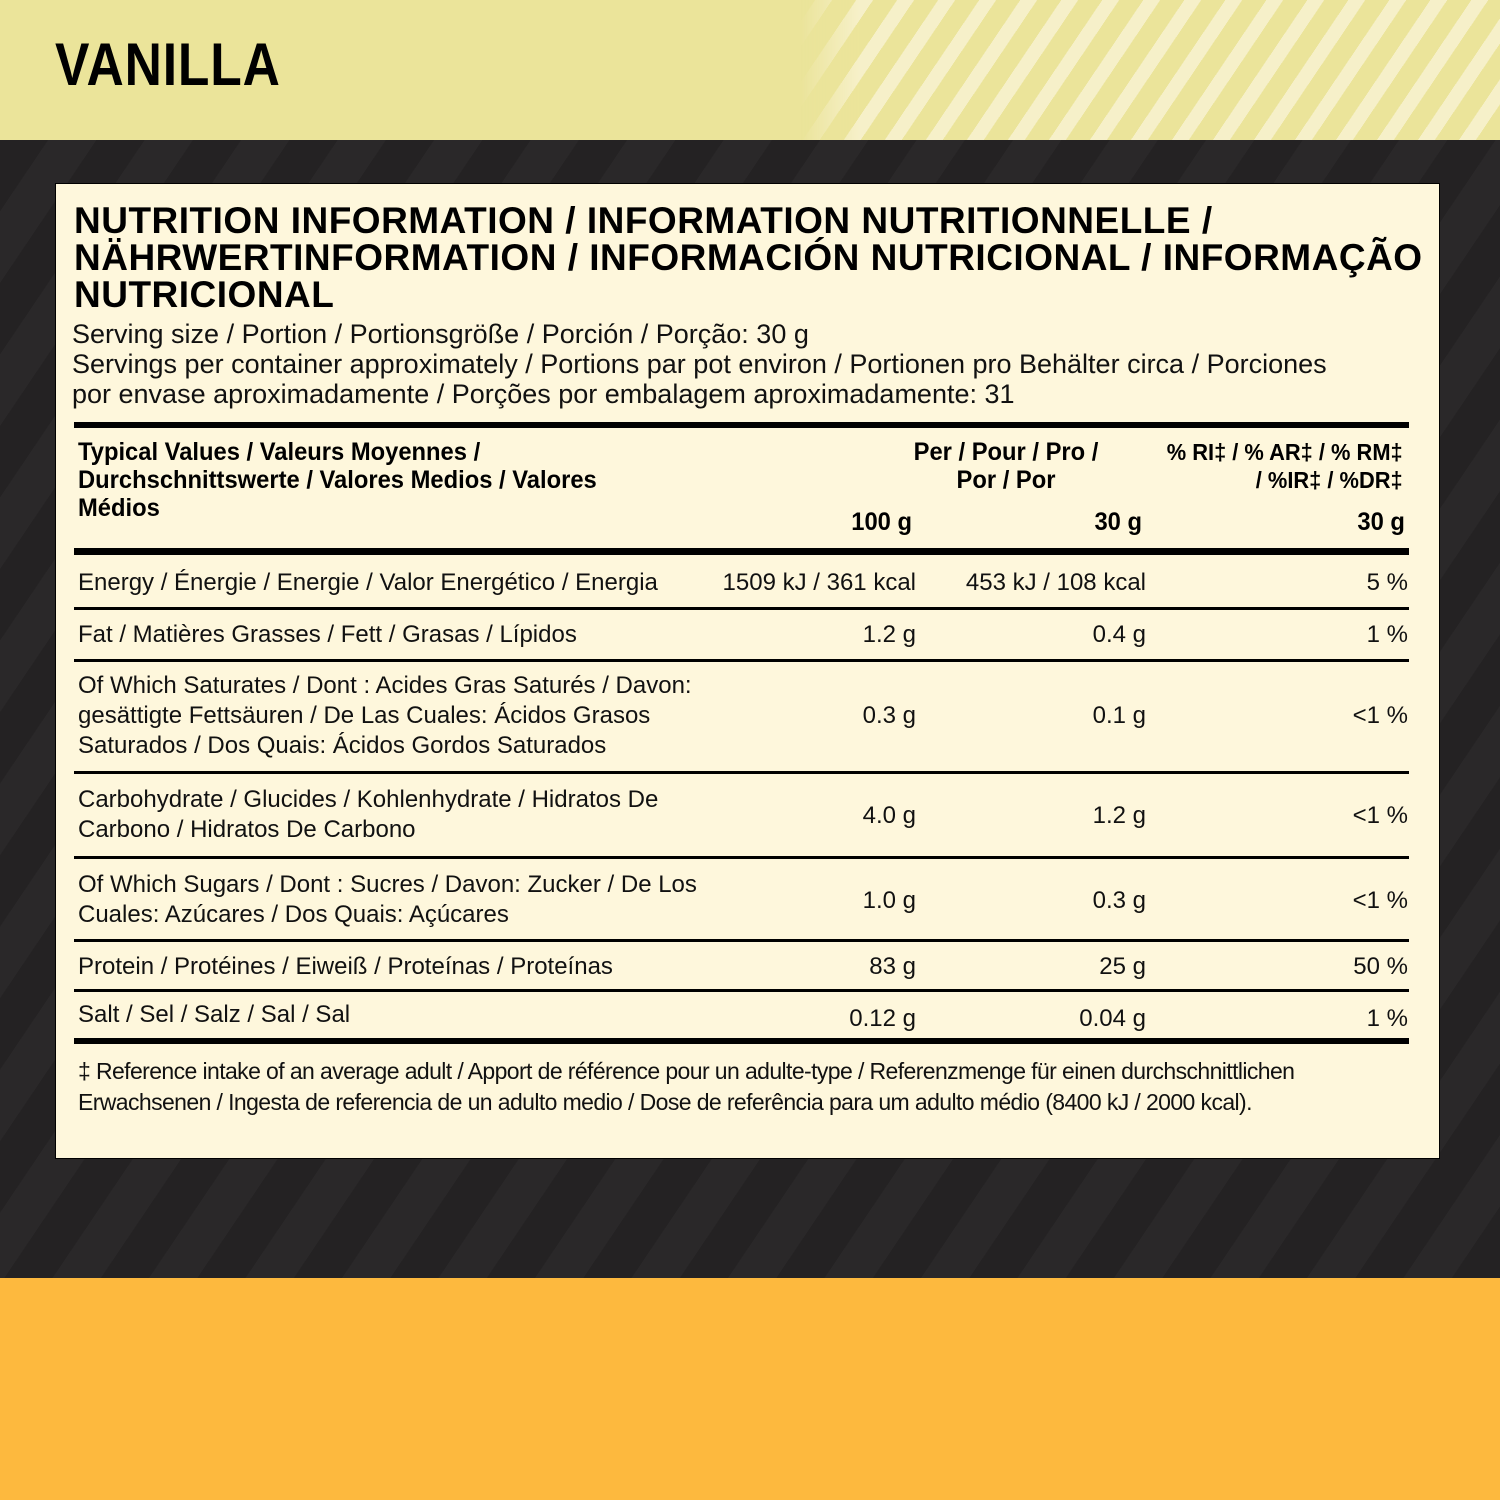 Image resolution: width=1500 pixels, height=1500 pixels. Describe the element at coordinates (1387, 582) in the screenshot. I see `value-ri: 5 %` at that location.